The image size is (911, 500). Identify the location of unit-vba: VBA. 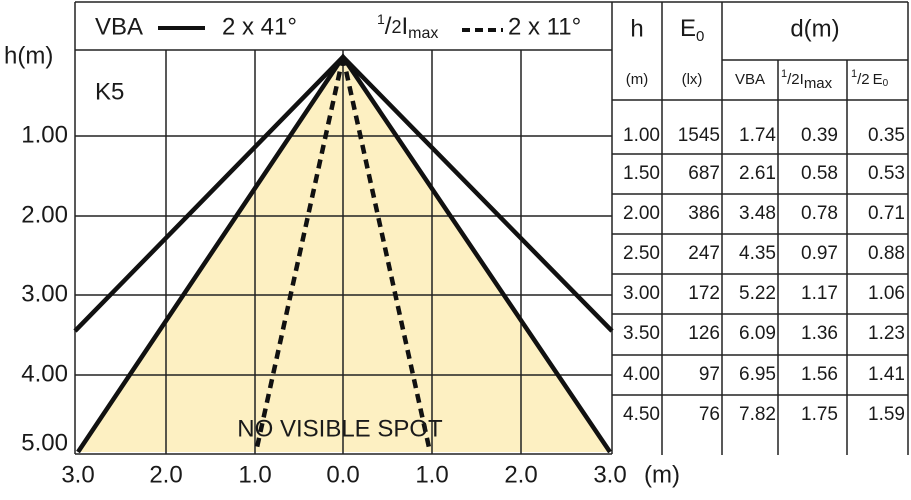
(750, 79).